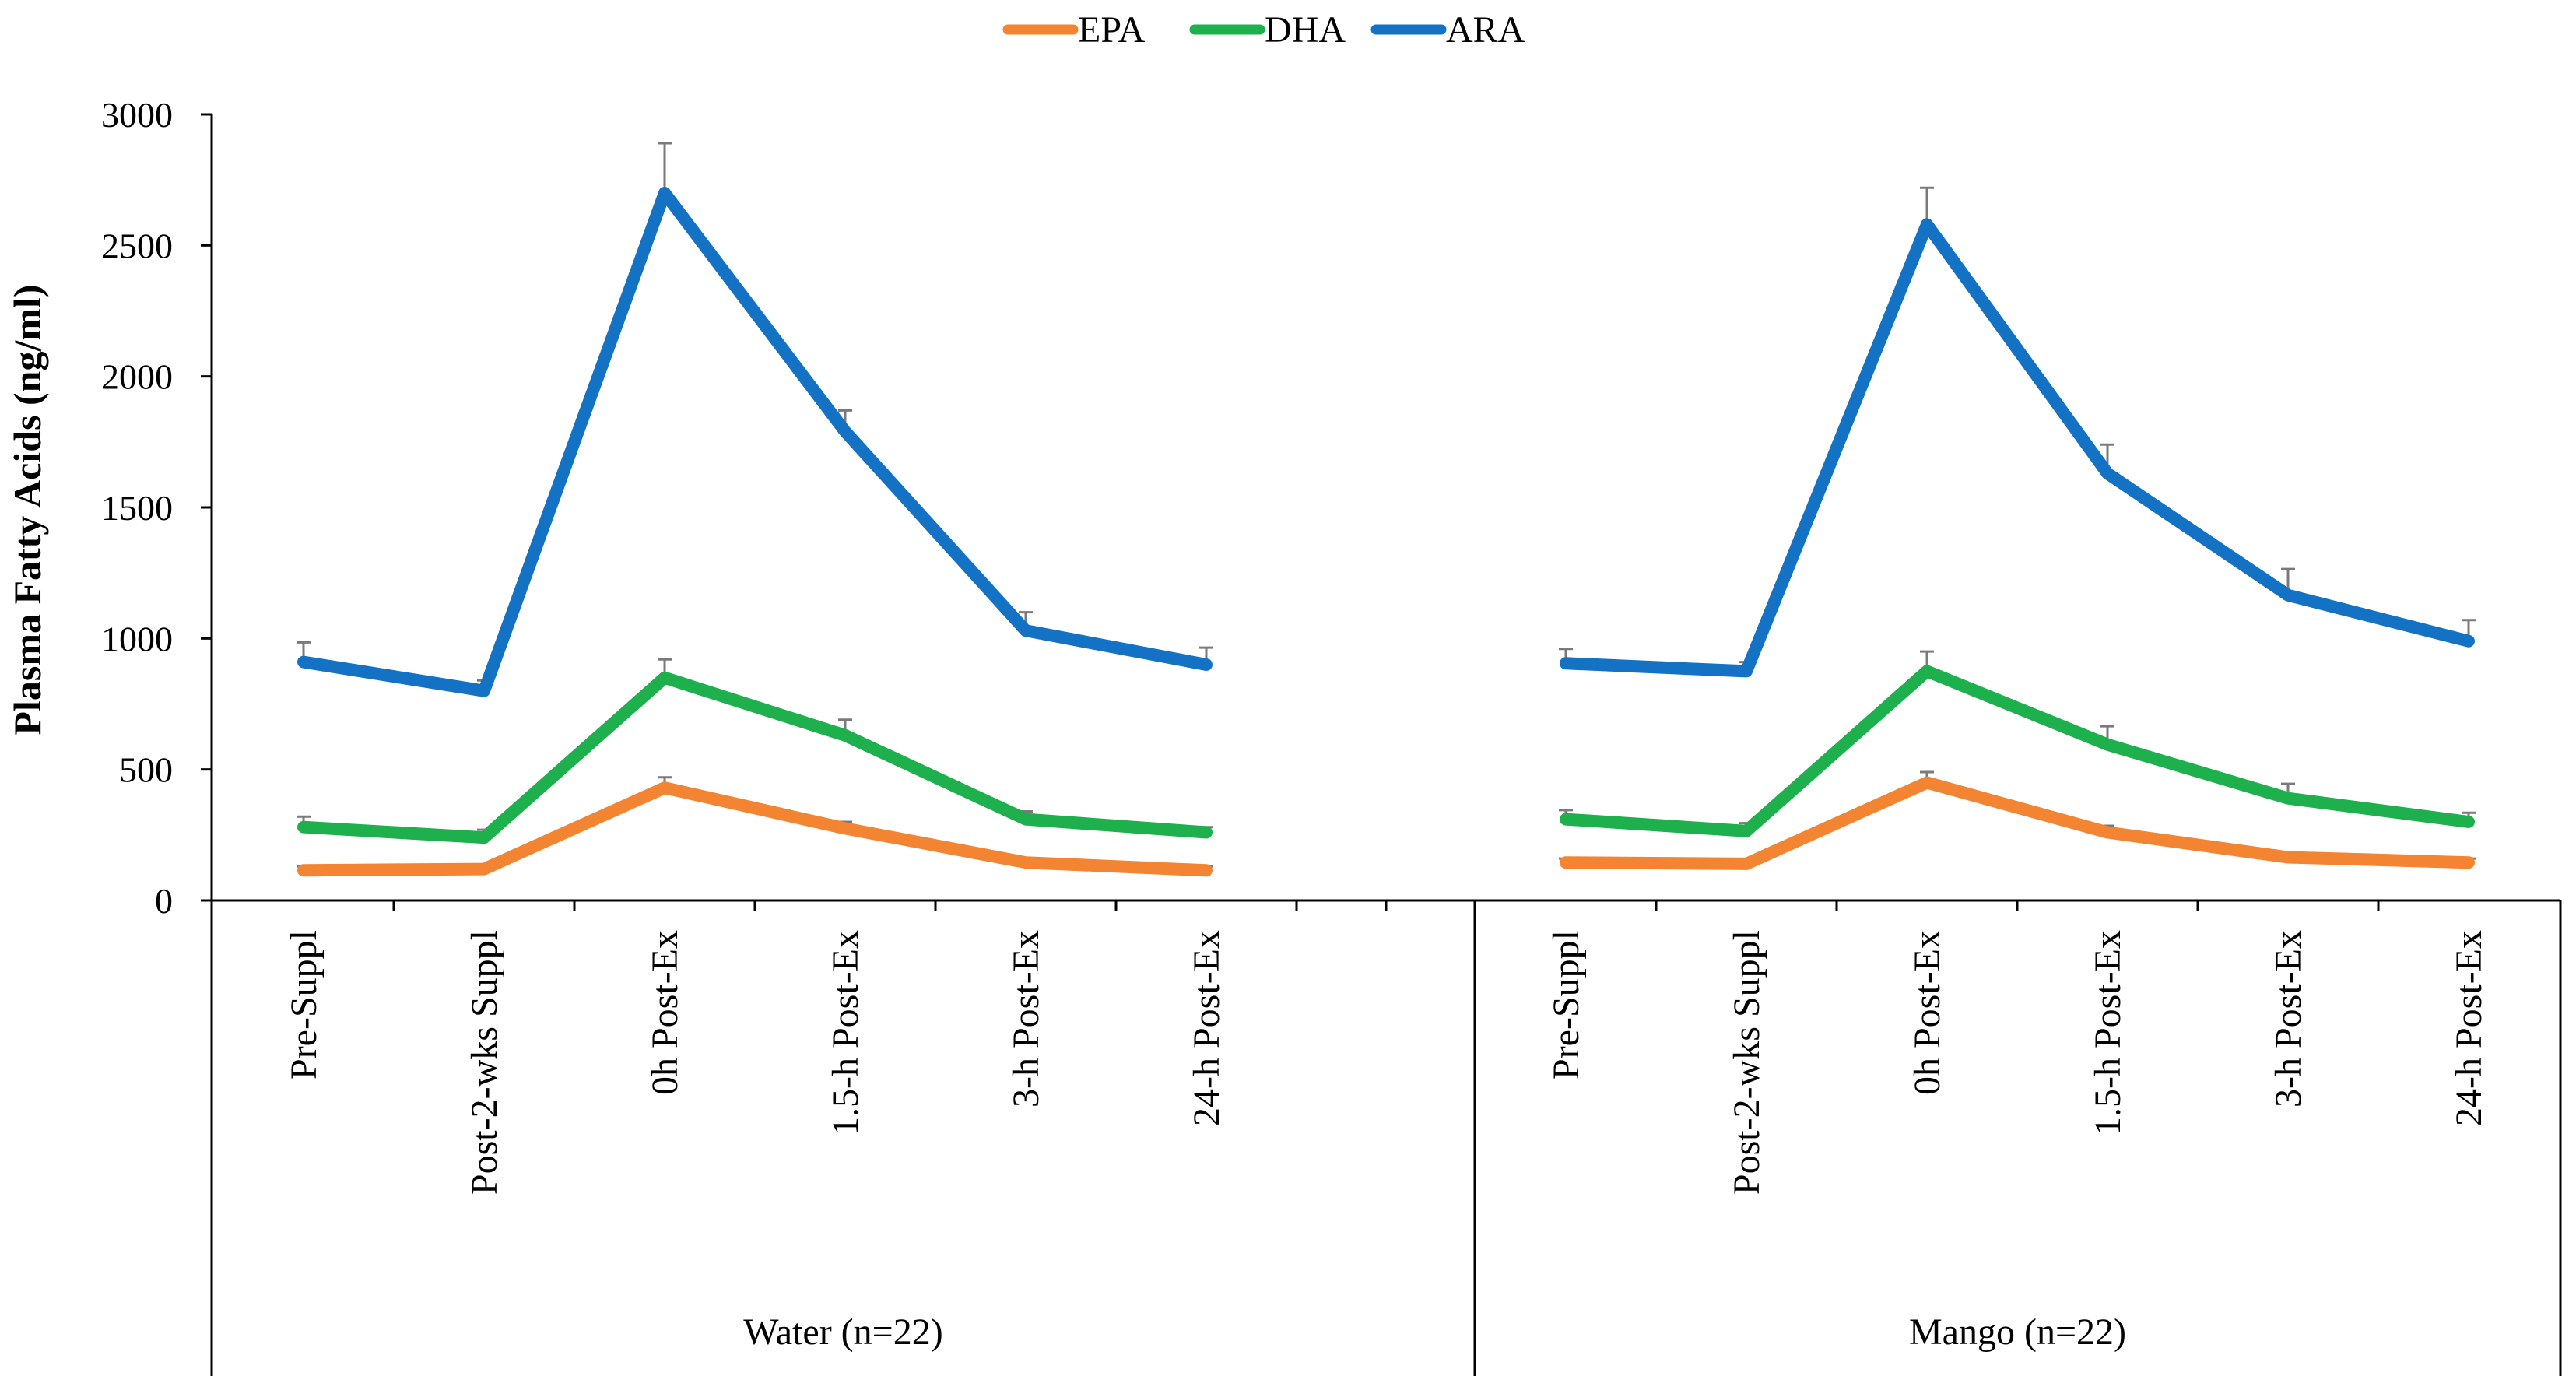  I want to click on y-tick-label: 1500, so click(137, 508).